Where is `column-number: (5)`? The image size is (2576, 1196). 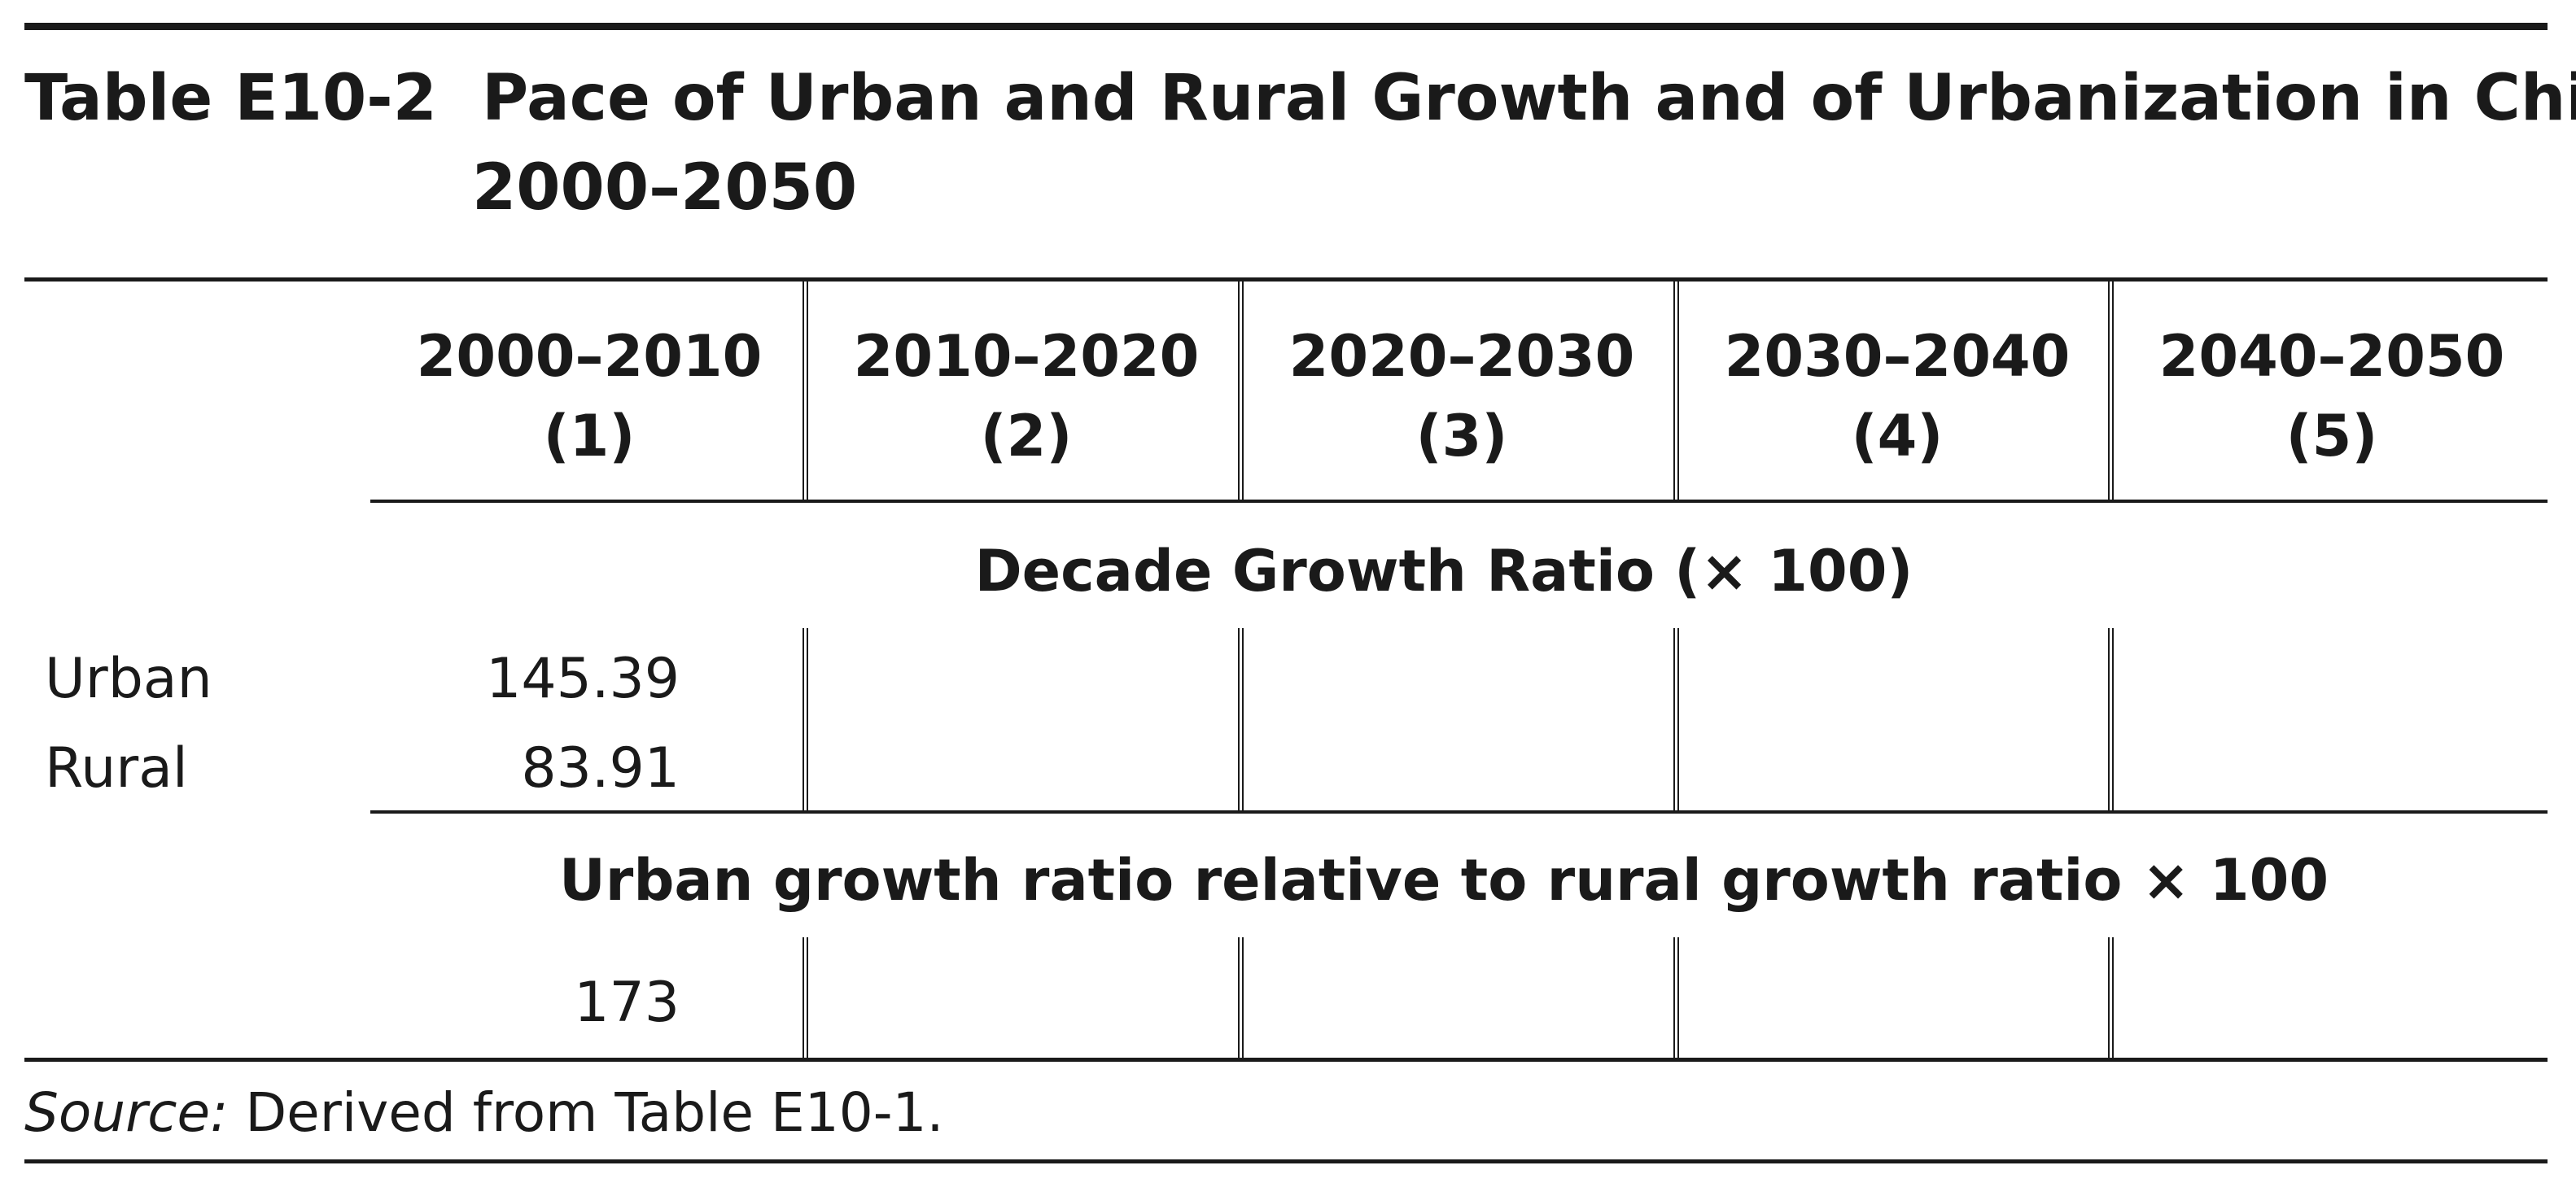 column-number: (5) is located at coordinates (2331, 436).